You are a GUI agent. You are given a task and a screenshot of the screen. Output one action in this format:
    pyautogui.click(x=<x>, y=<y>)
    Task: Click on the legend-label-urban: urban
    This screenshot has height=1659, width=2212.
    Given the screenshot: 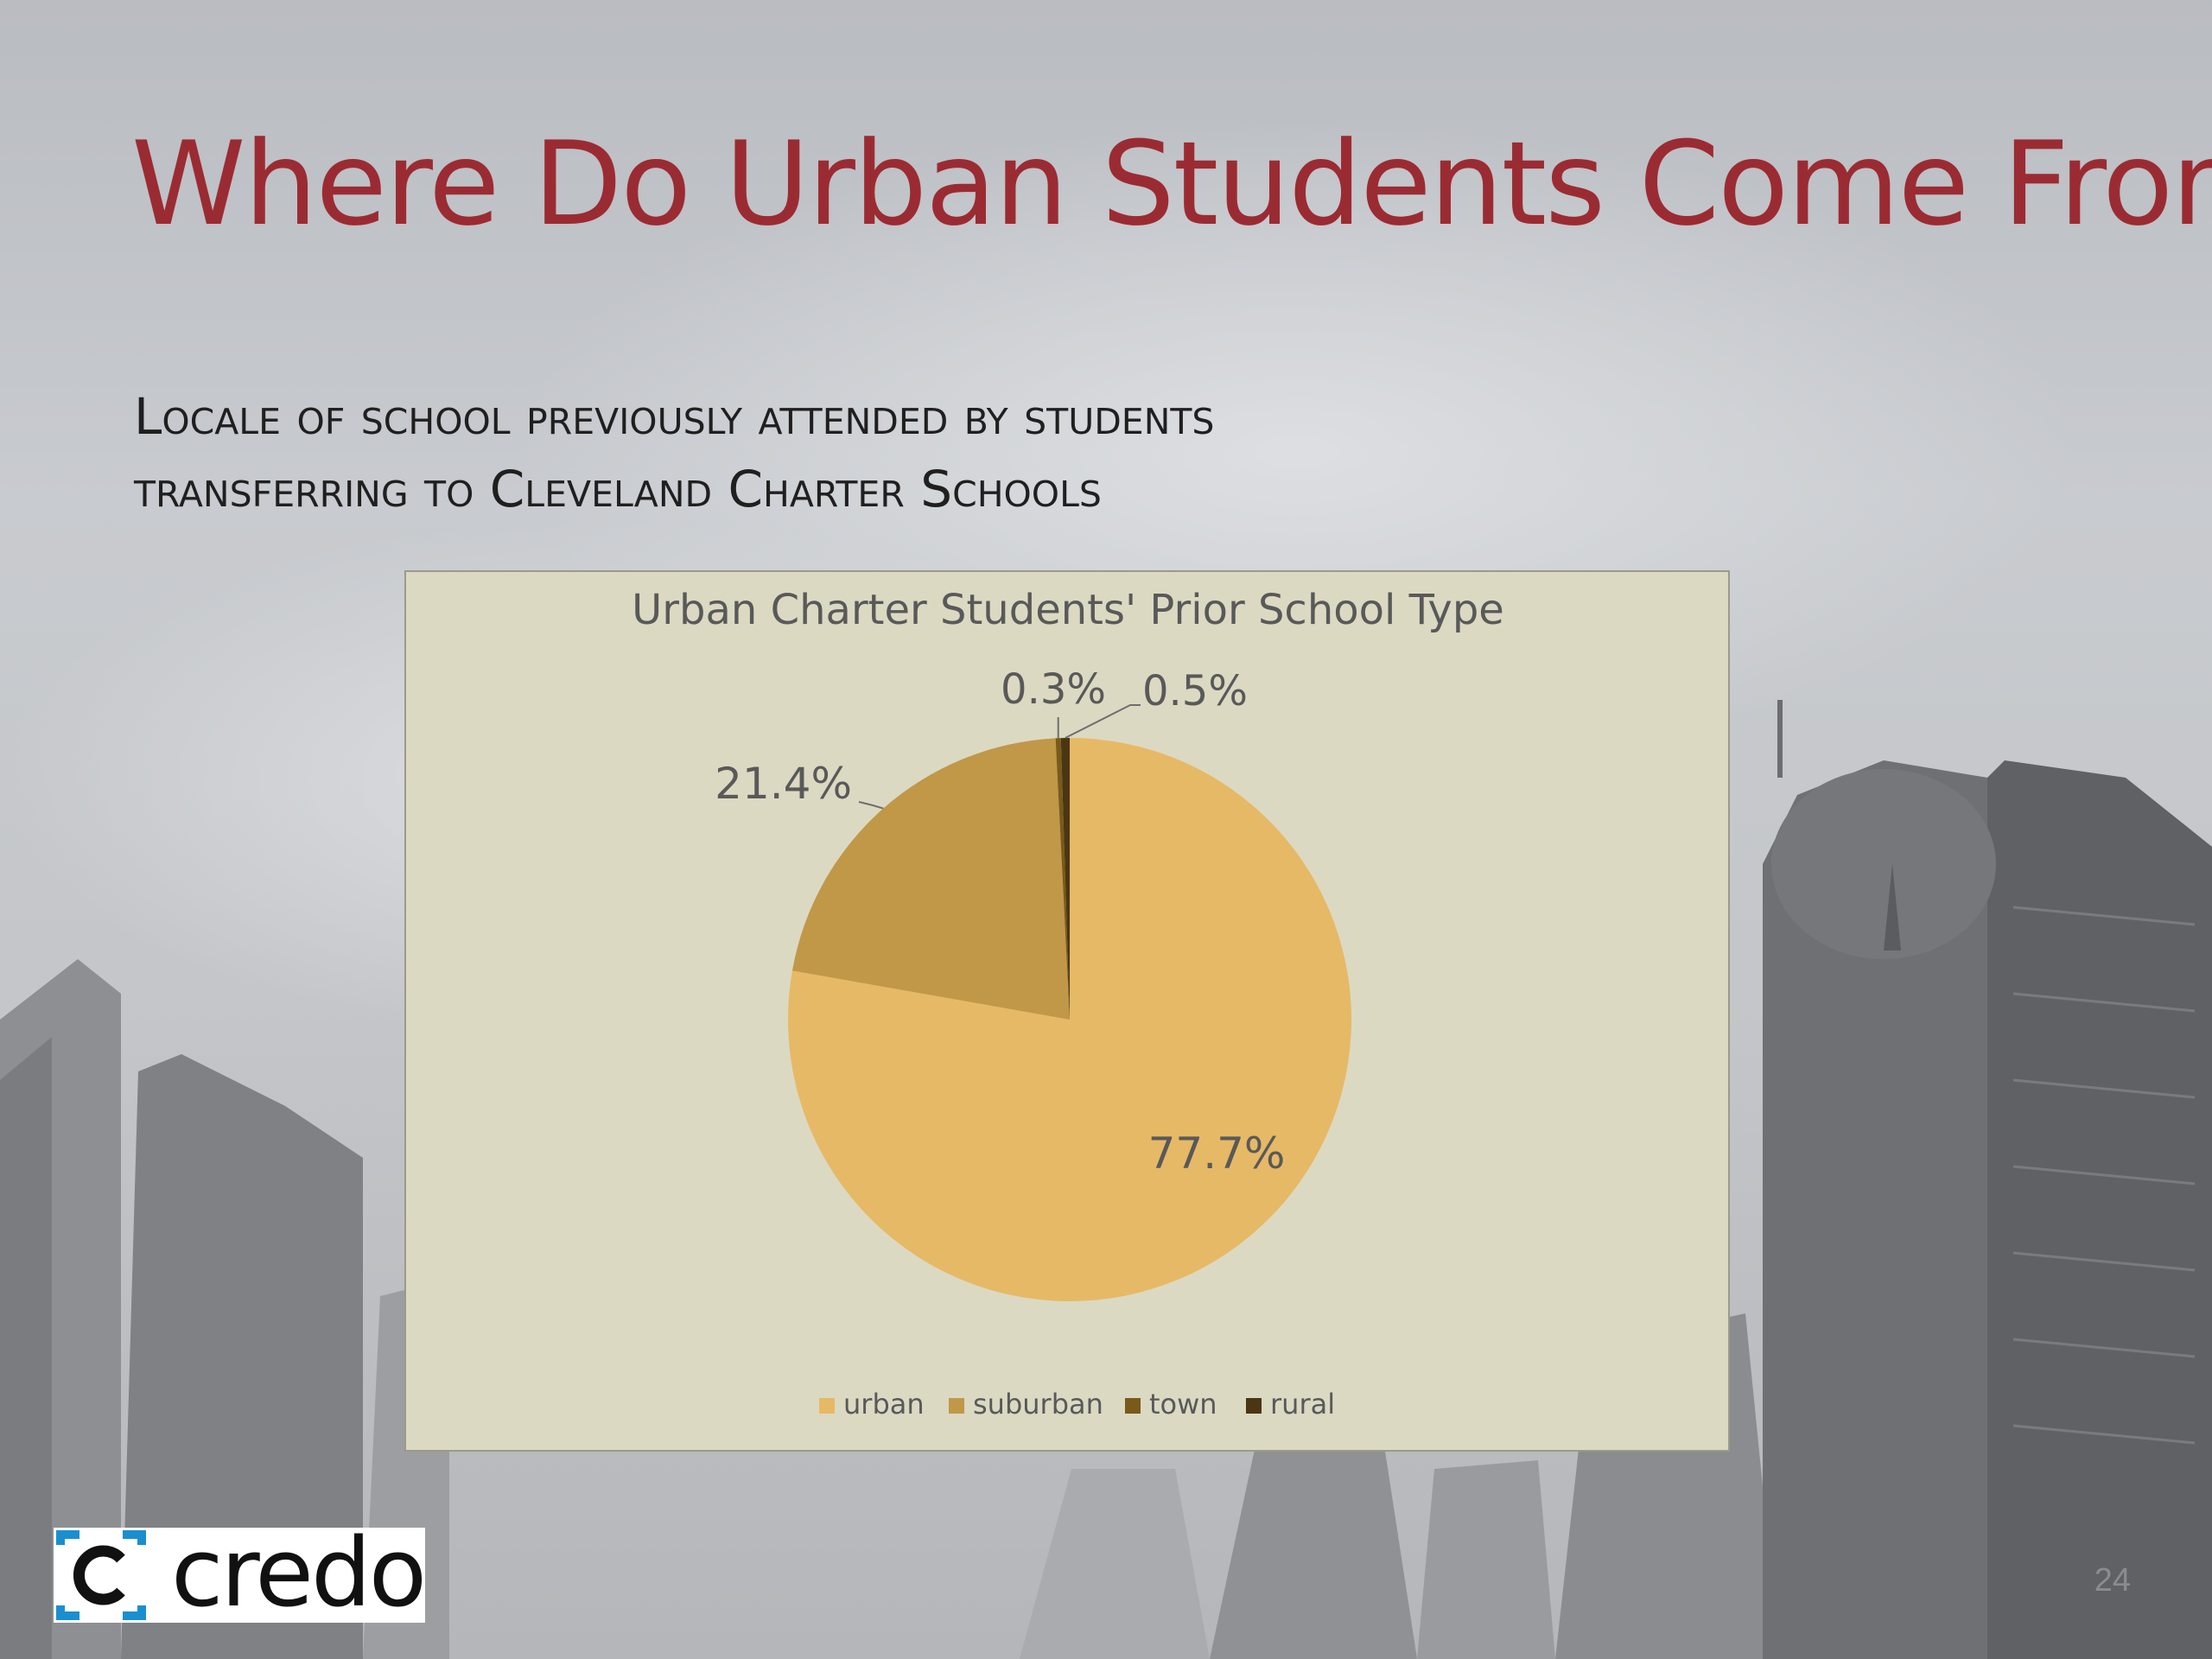 What is the action you would take?
    pyautogui.click(x=884, y=1404)
    